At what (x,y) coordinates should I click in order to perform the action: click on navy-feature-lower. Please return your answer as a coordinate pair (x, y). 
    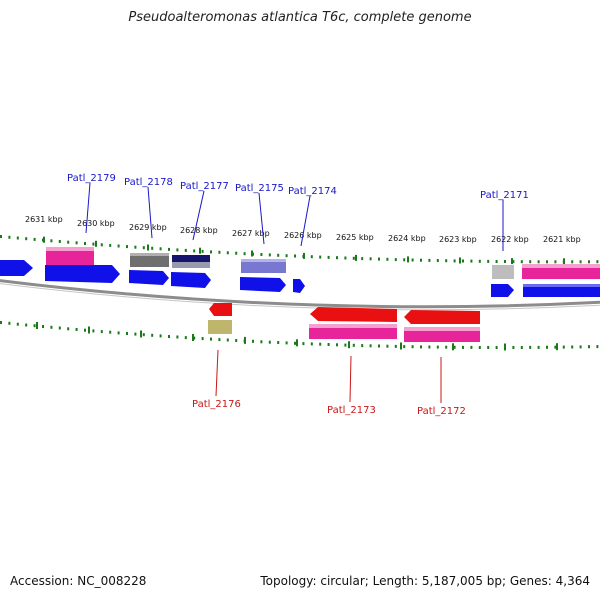
    Looking at the image, I should click on (191, 265).